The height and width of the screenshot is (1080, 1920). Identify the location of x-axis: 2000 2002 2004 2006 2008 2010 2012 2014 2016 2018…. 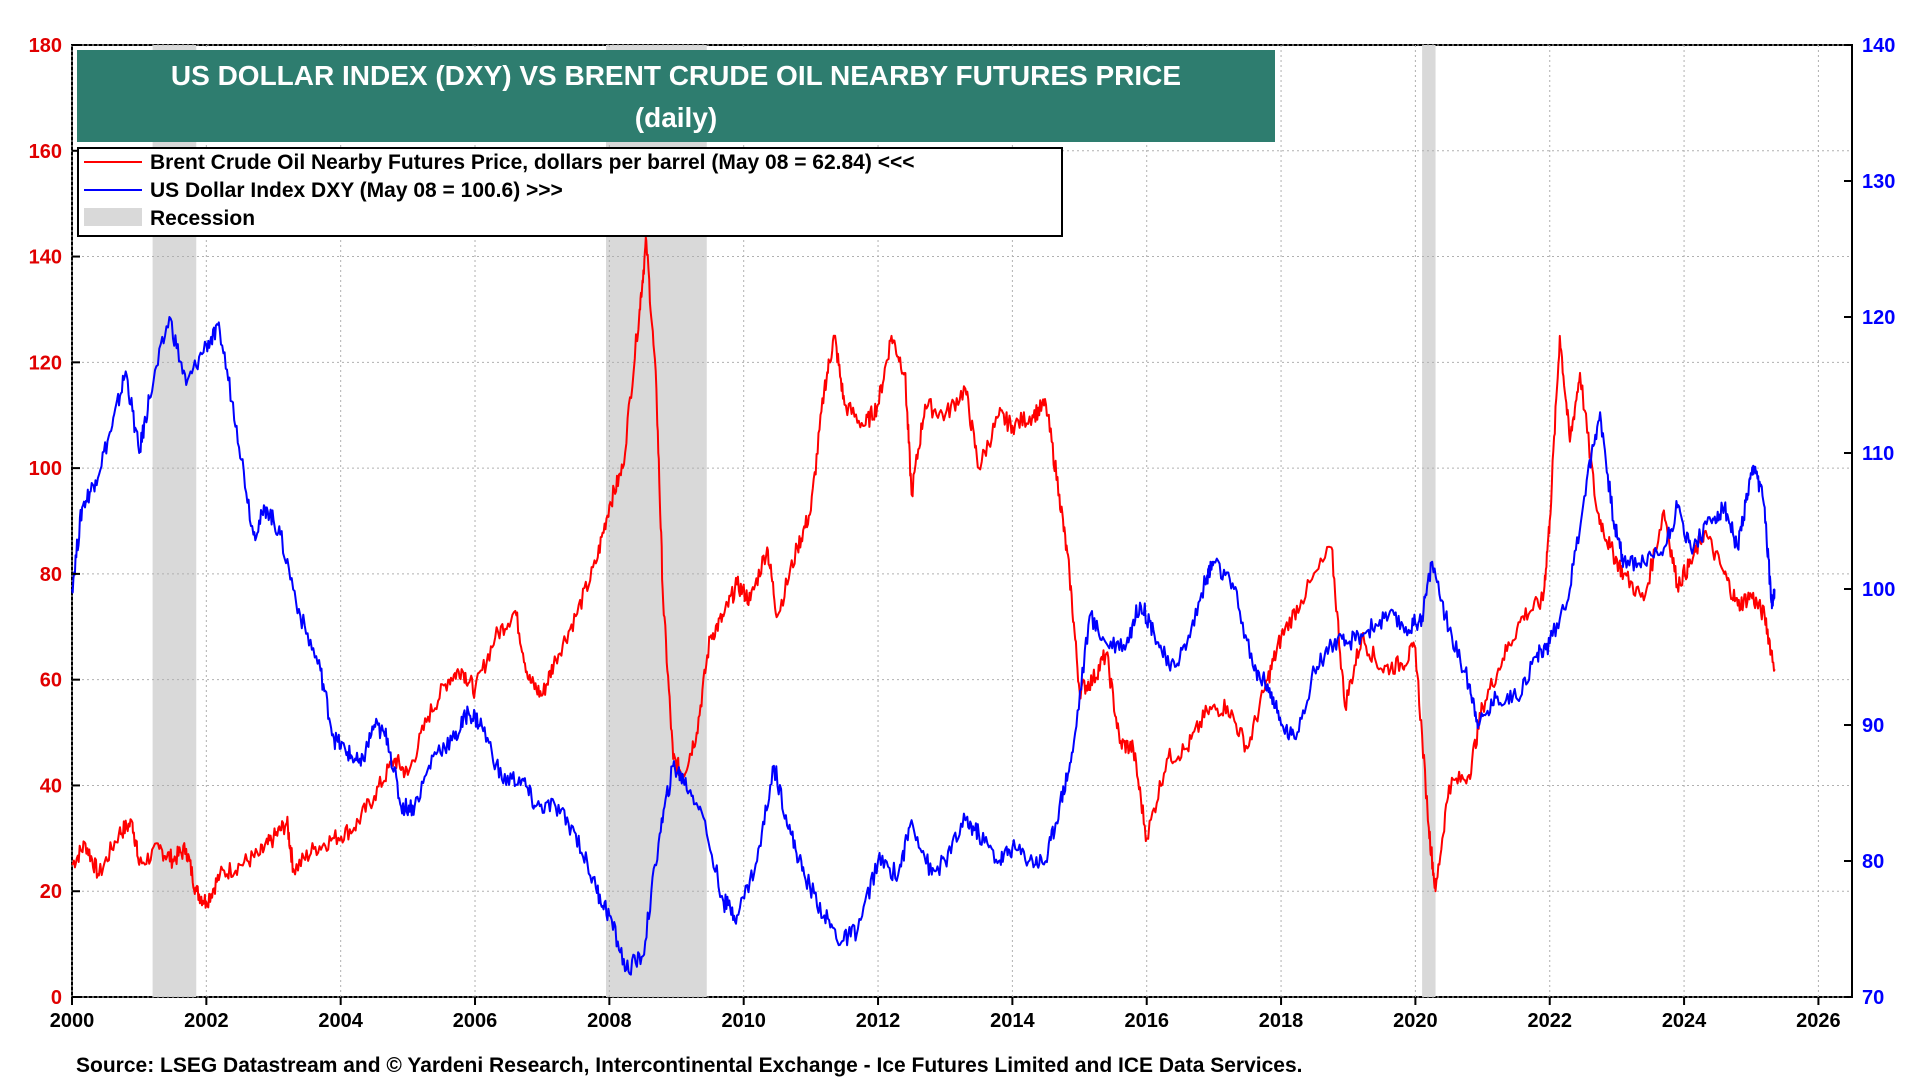
(945, 1014).